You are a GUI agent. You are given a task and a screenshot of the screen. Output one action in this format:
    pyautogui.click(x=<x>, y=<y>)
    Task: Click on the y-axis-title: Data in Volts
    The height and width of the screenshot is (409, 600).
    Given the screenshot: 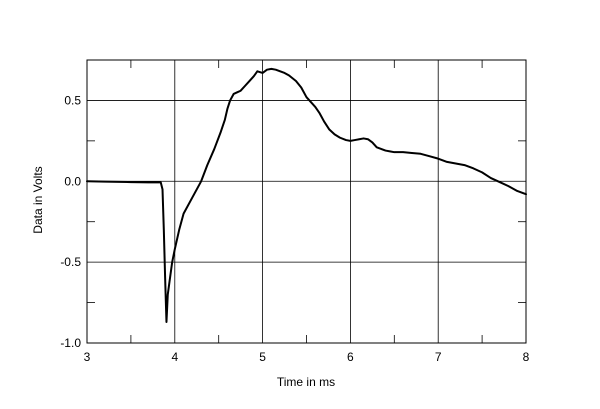 What is the action you would take?
    pyautogui.click(x=38, y=199)
    